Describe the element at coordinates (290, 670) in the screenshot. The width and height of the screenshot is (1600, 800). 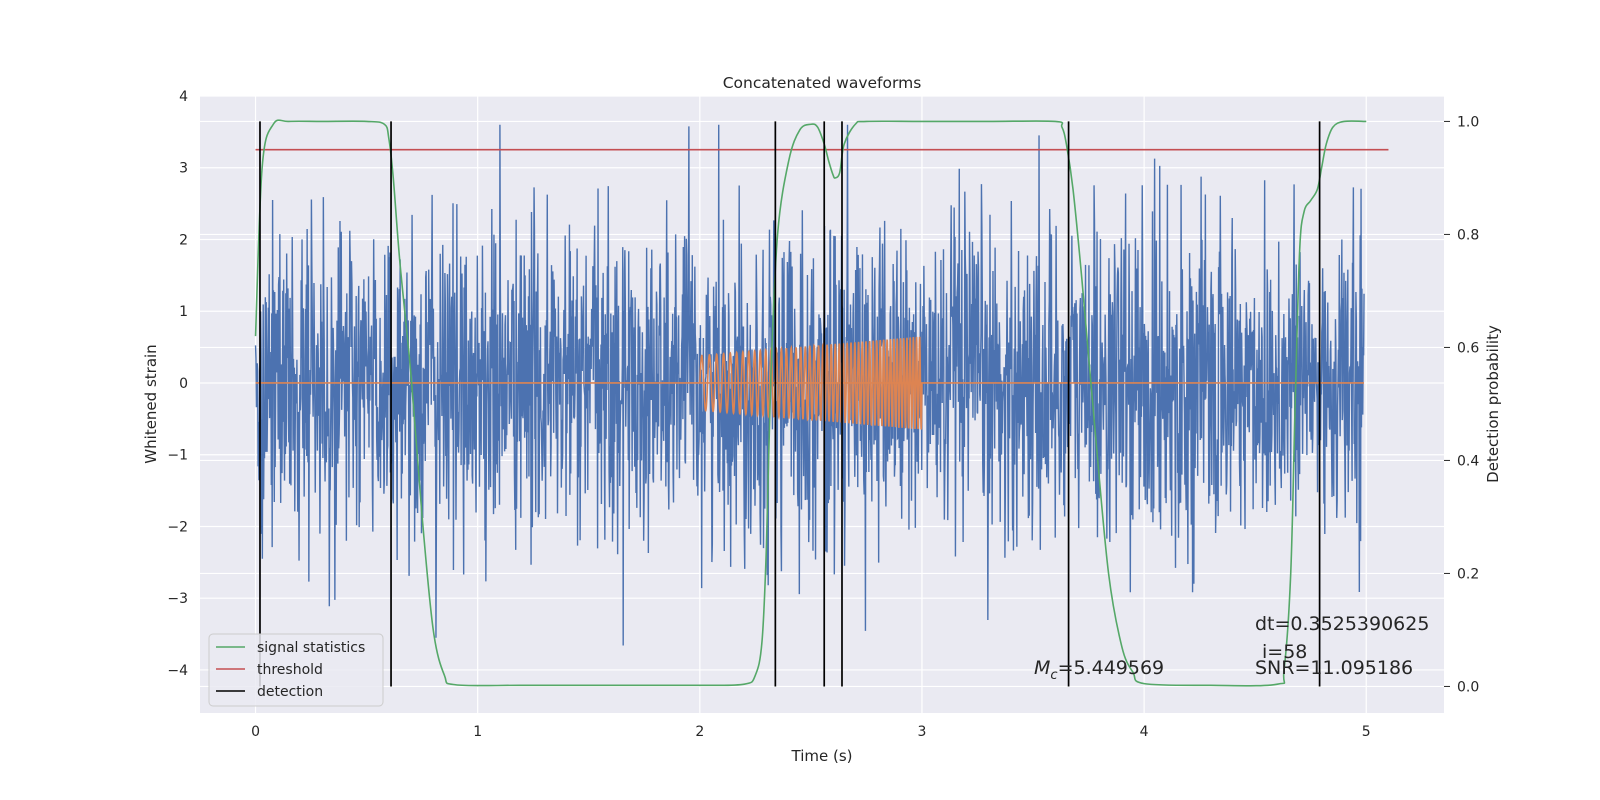
I see `legend-label-threshold: threshold` at that location.